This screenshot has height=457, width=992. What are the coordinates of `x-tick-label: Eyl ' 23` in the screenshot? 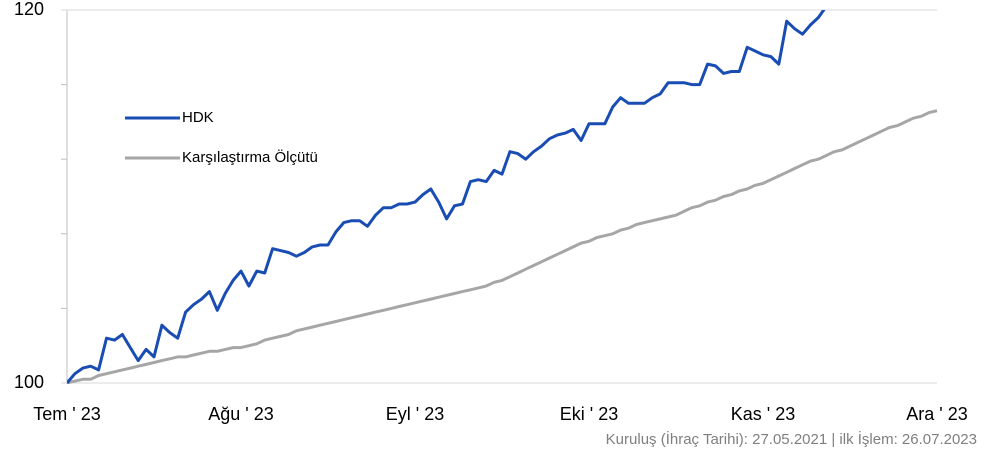 It's located at (415, 414).